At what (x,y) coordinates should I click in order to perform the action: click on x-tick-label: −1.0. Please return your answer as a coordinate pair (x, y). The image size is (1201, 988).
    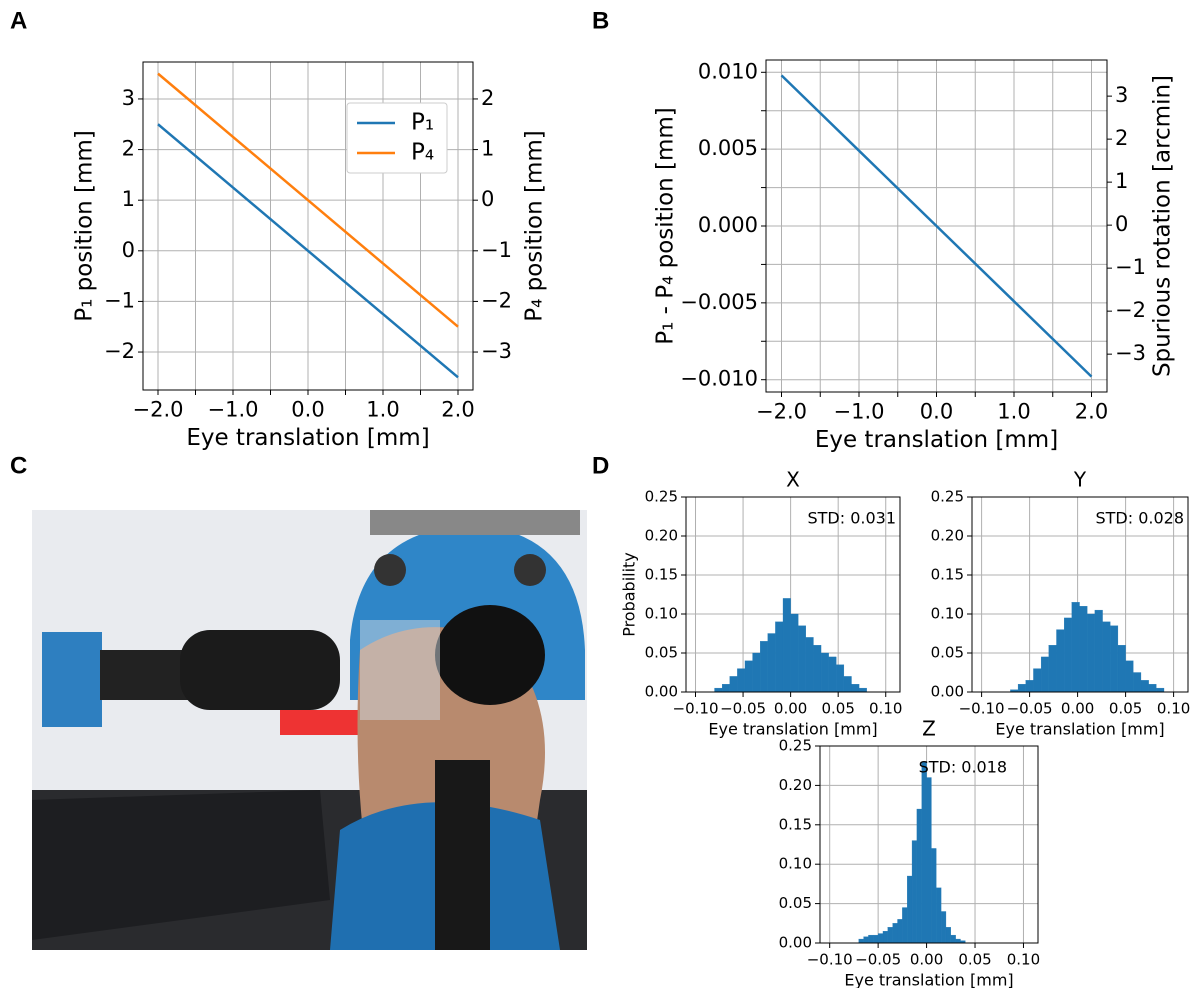
    Looking at the image, I should click on (859, 412).